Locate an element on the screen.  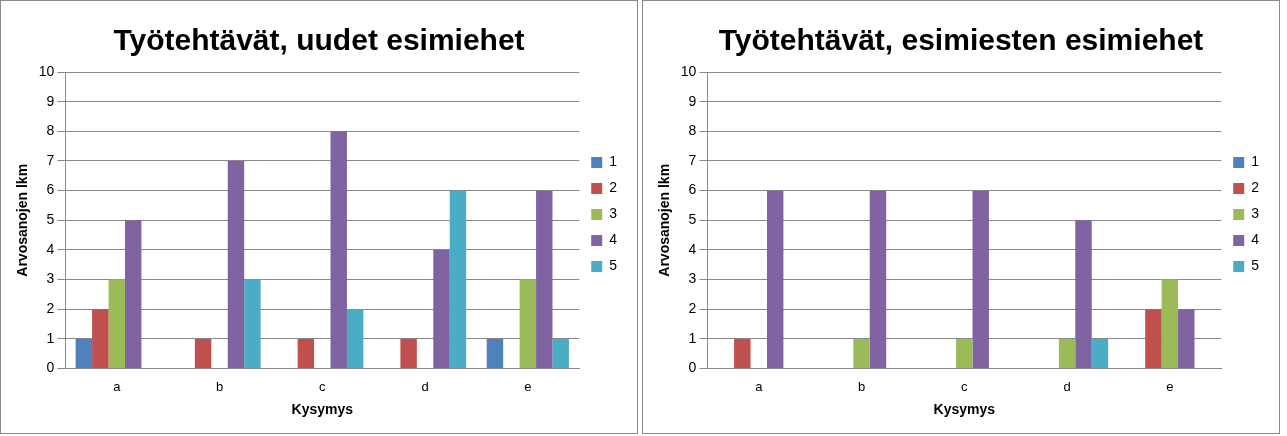
chart-title: Työtehtävät, esimiesten esimiehet is located at coordinates (961, 40).